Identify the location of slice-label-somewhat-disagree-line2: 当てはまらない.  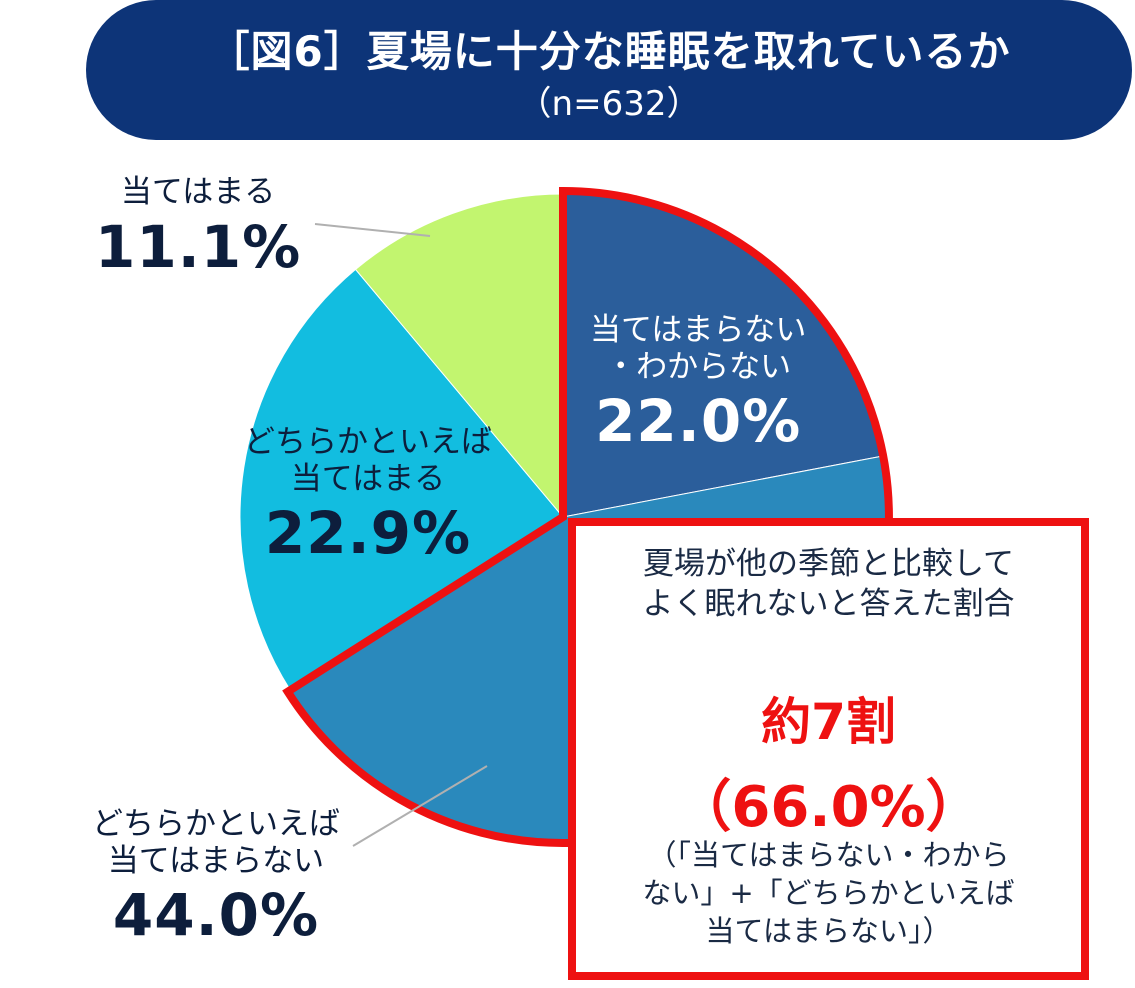
(216, 860).